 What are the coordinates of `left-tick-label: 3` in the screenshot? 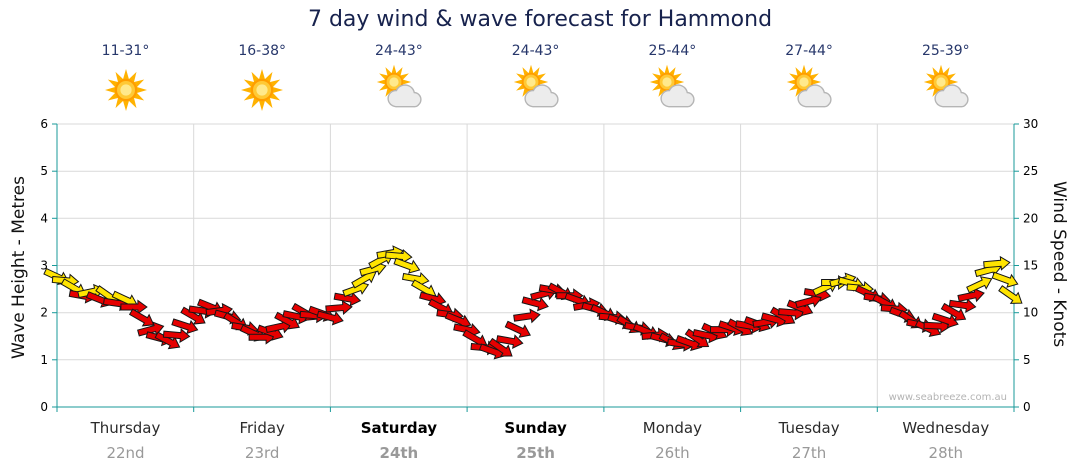 It's located at (44, 266).